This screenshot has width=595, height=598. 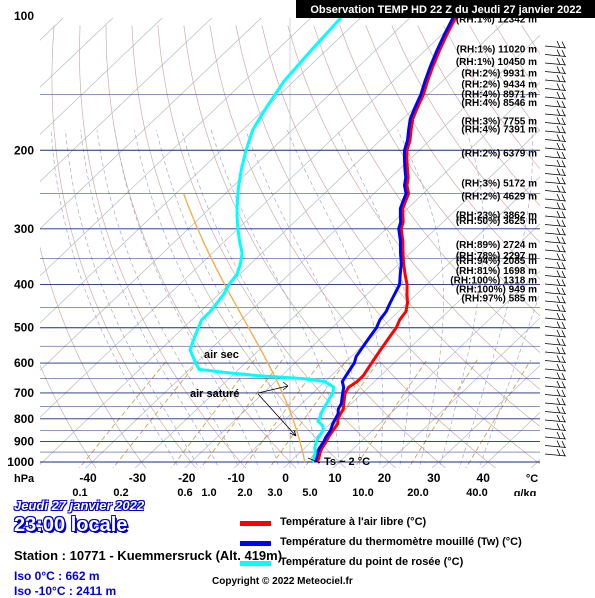 What do you see at coordinates (24, 16) in the screenshot?
I see `y-tick-label: 100` at bounding box center [24, 16].